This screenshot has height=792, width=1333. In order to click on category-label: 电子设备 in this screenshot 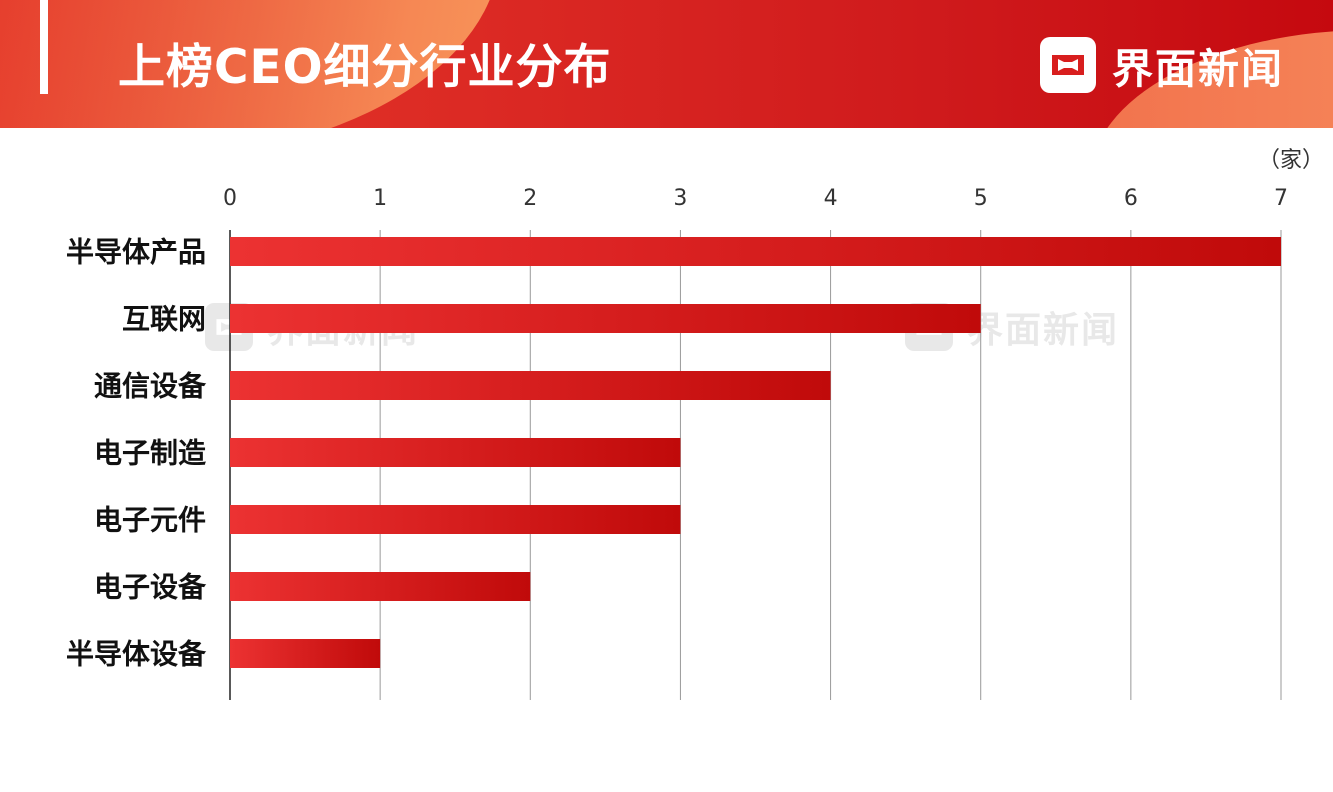, I will do `click(150, 587)`.